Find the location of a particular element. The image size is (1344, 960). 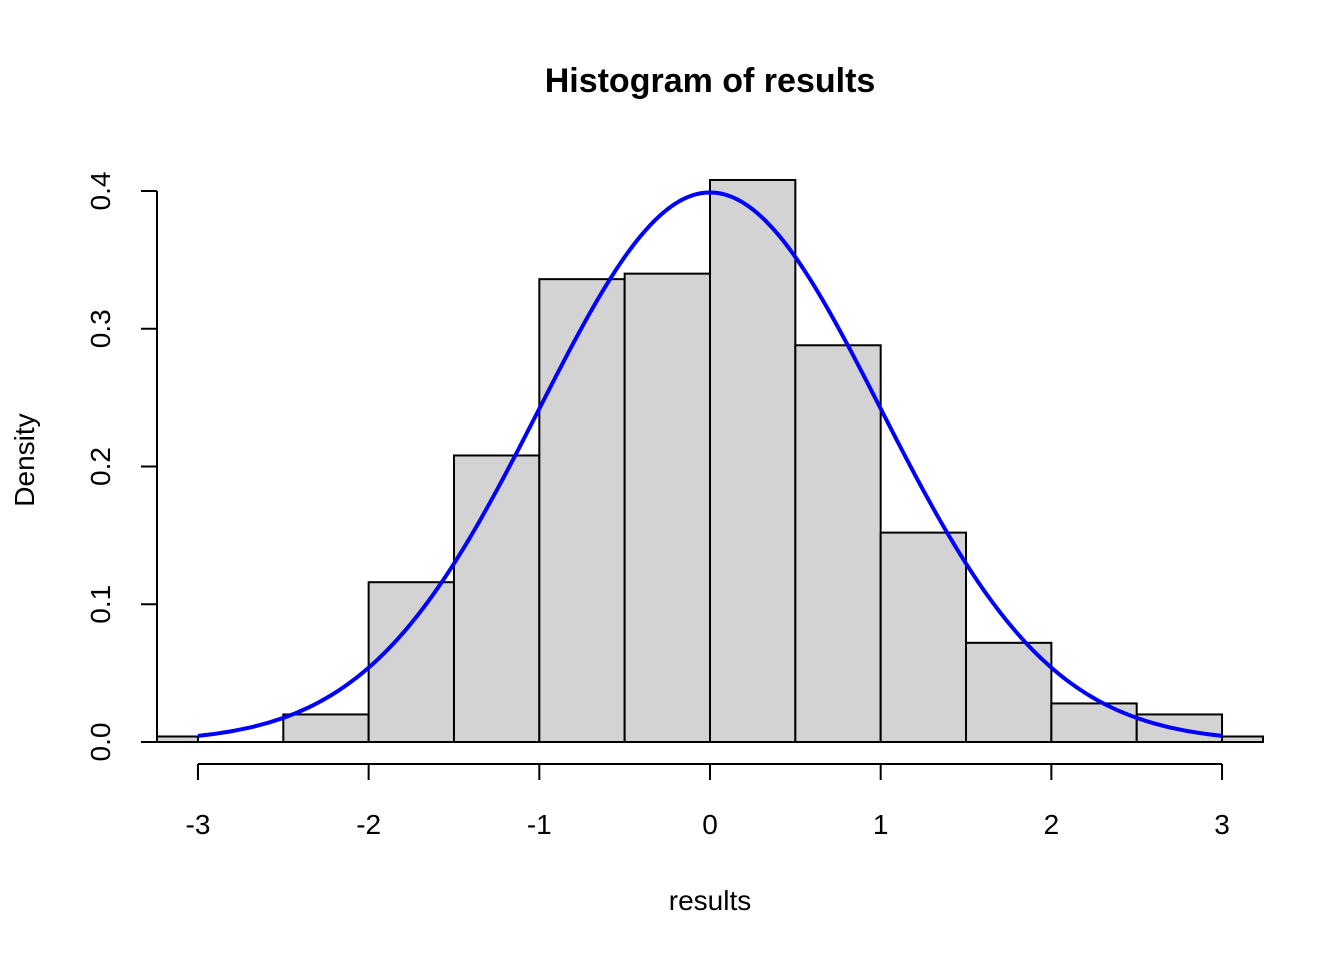

x-tick-label: 1 is located at coordinates (881, 824).